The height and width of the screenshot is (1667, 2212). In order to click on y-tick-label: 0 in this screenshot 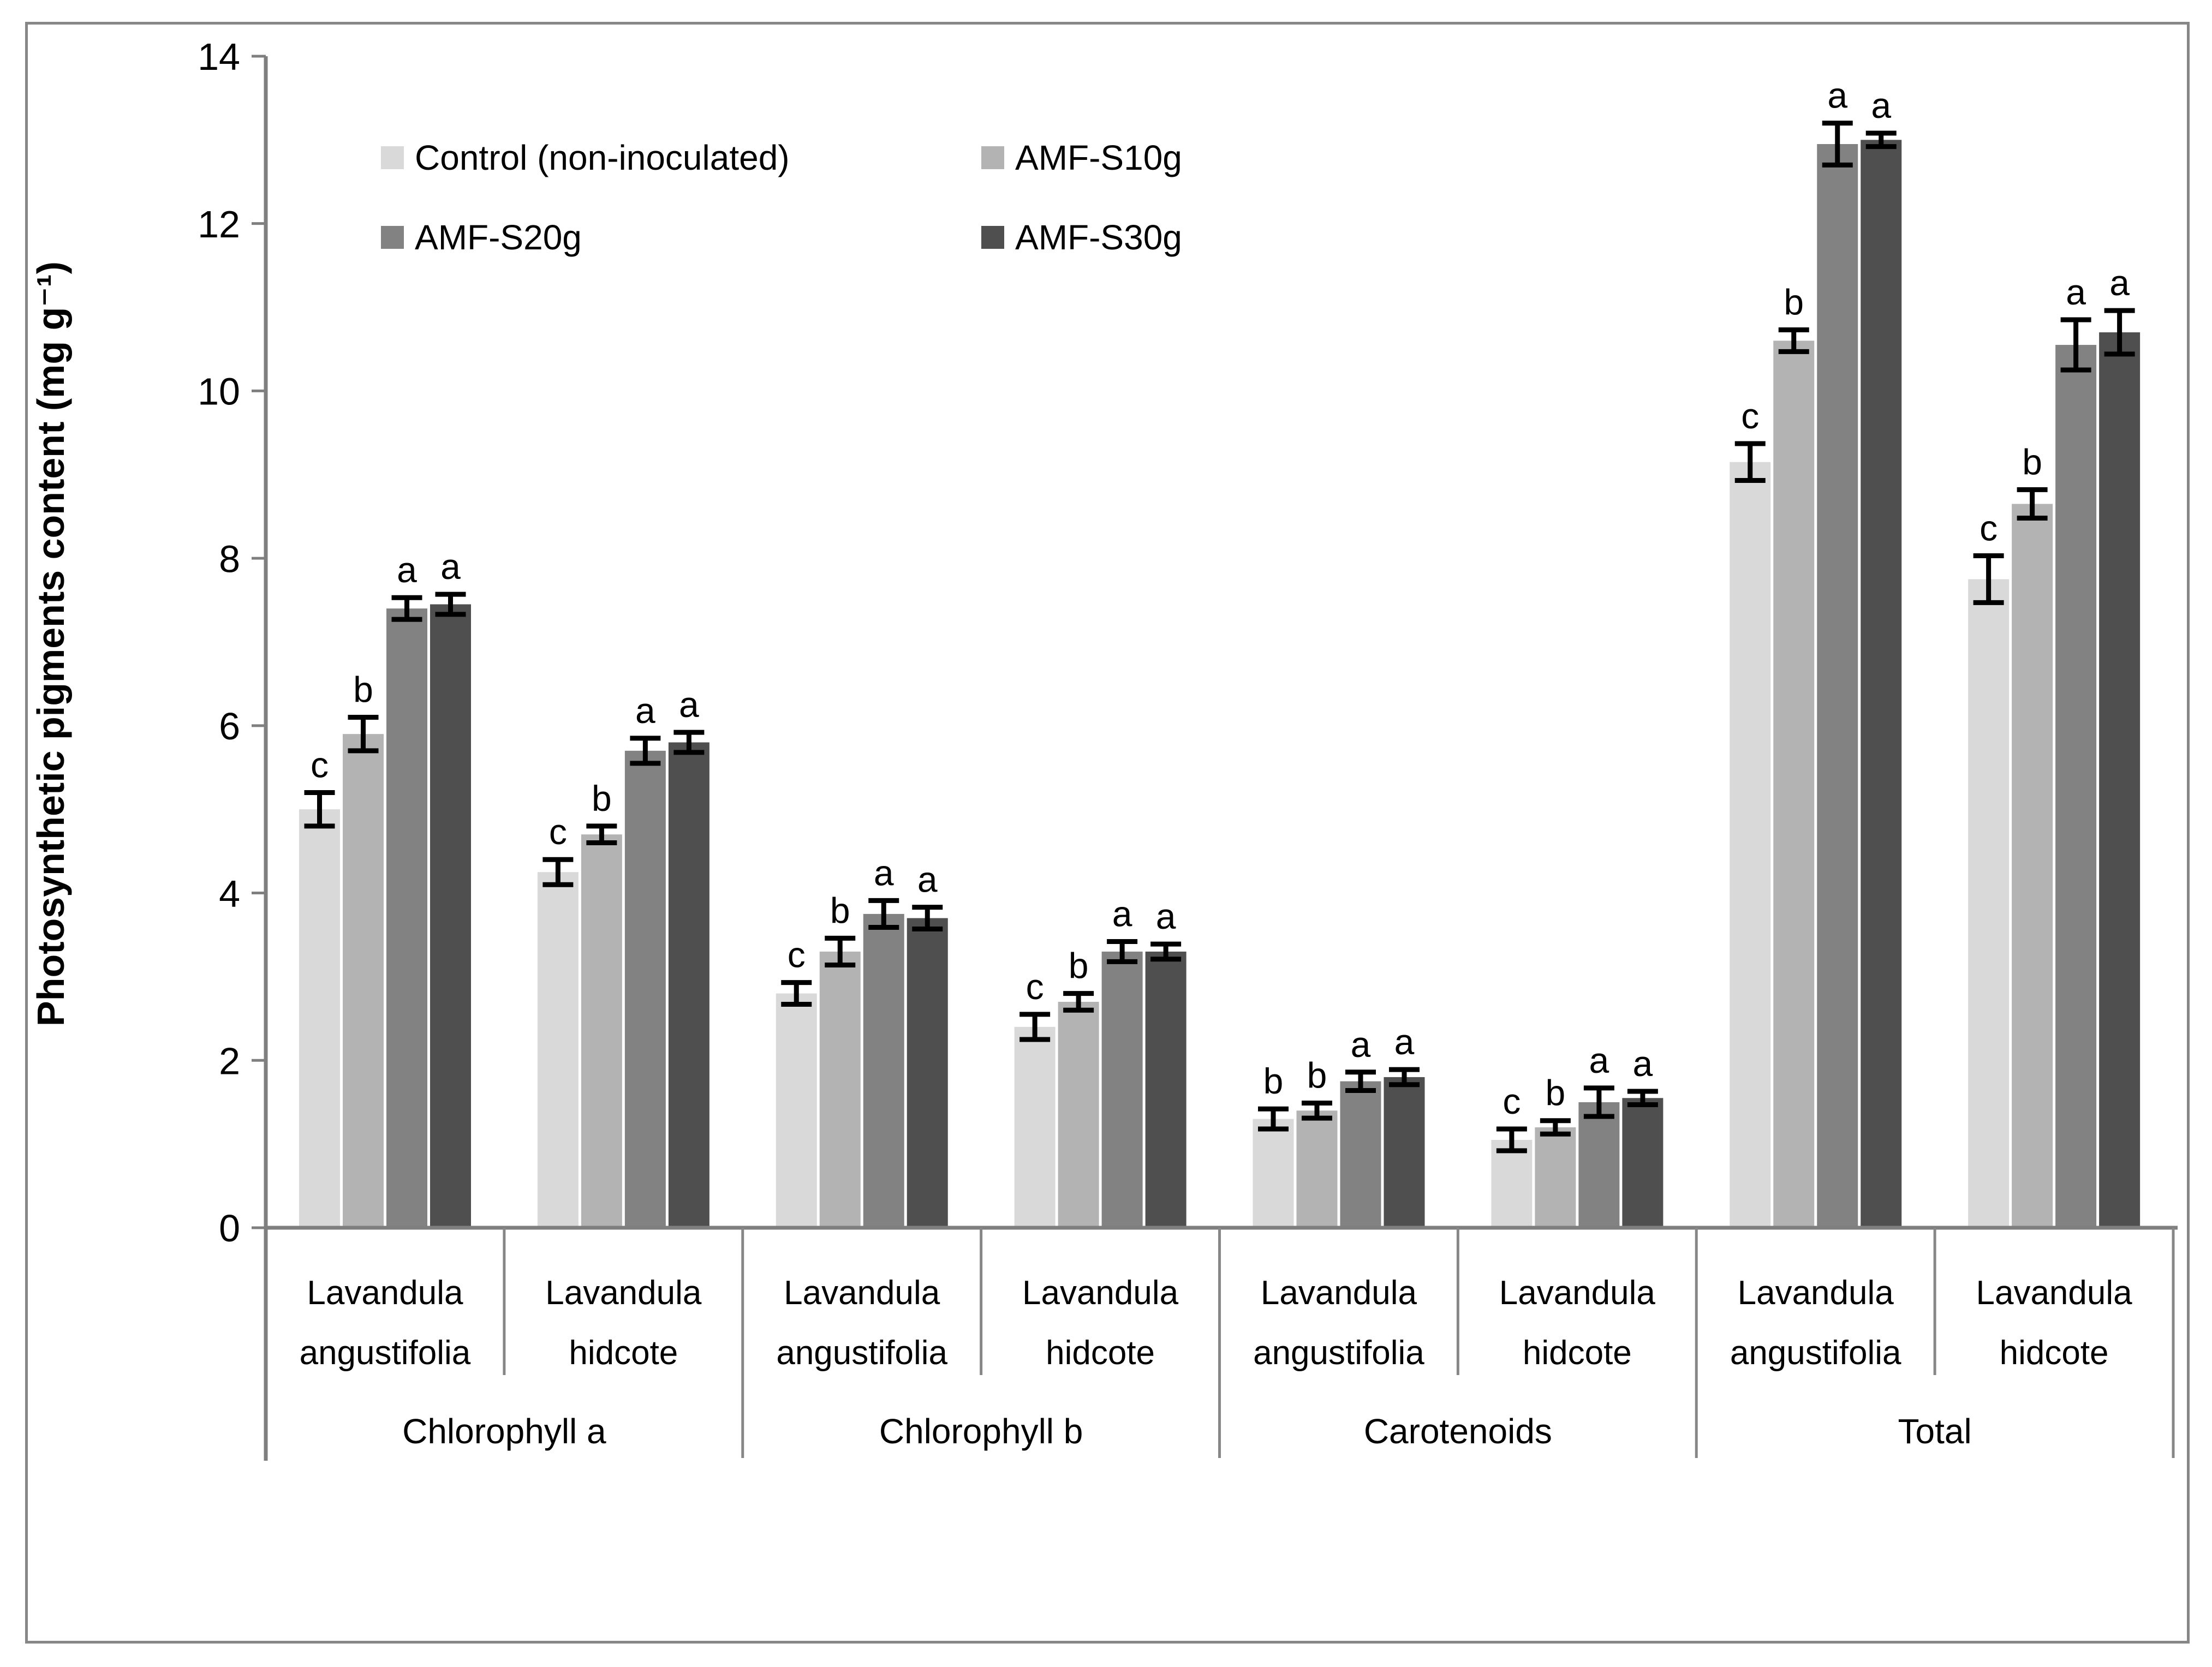, I will do `click(229, 1228)`.